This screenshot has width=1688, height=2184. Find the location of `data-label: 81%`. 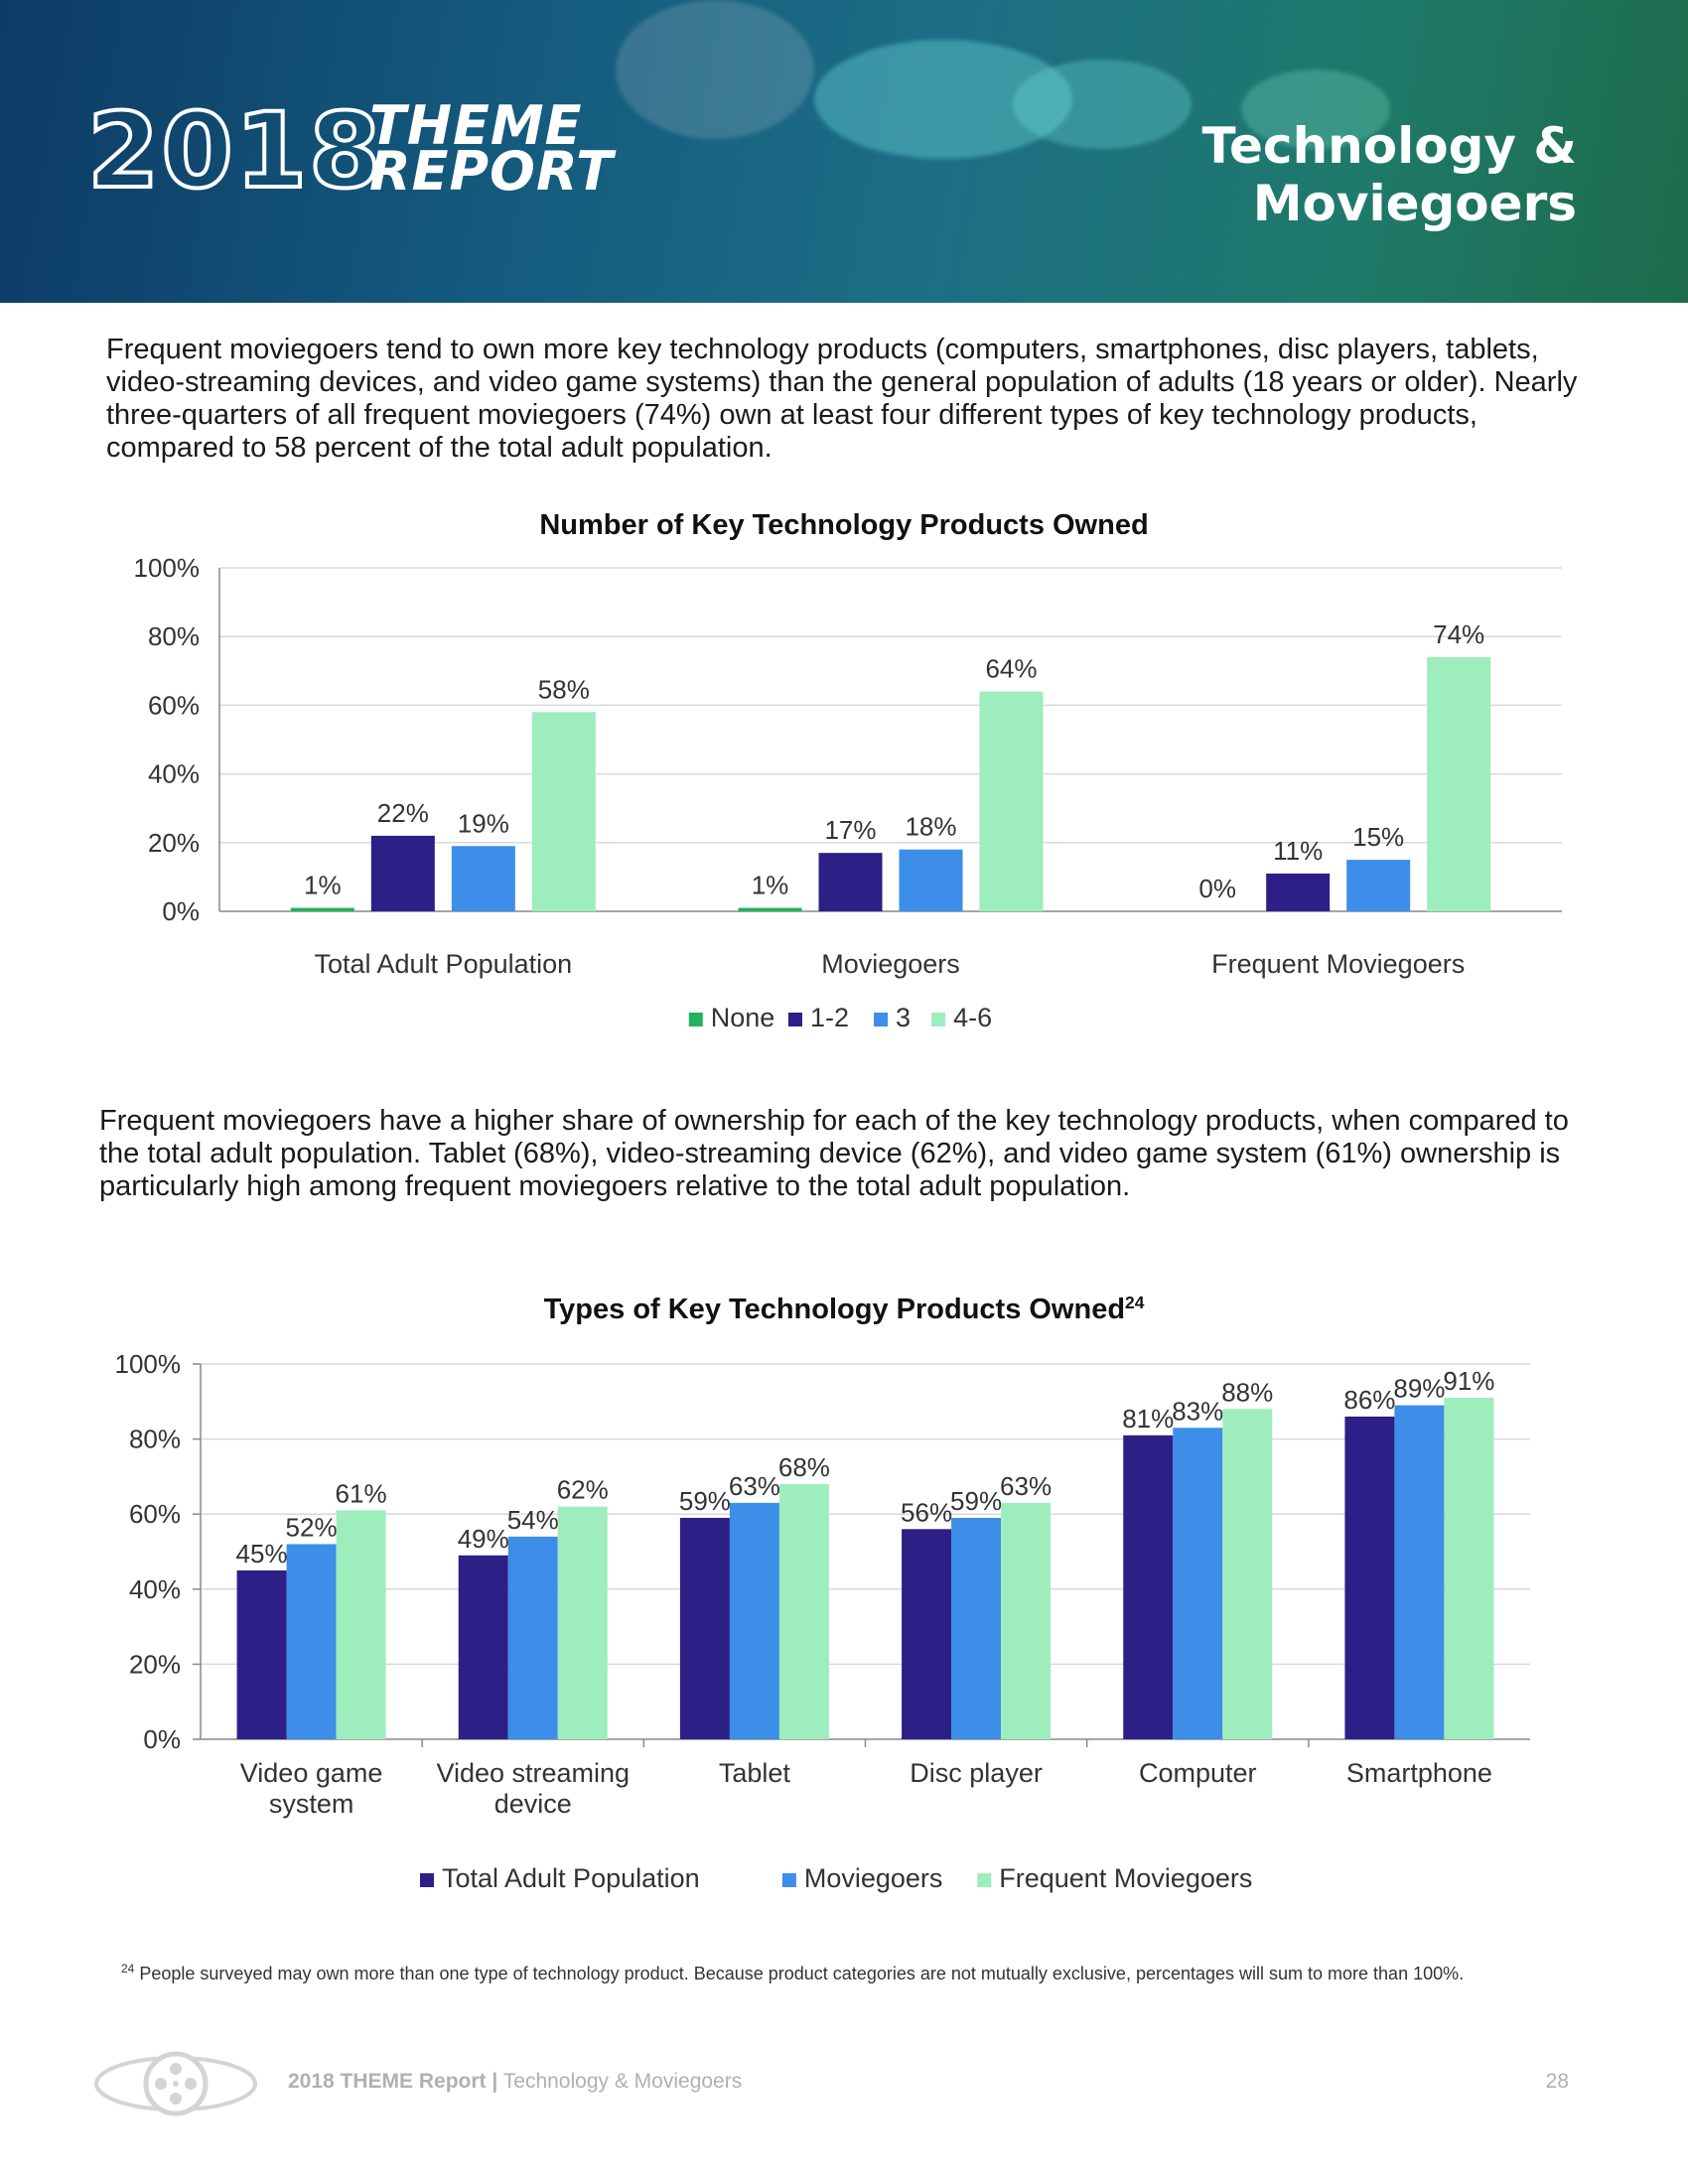

data-label: 81% is located at coordinates (1148, 1418).